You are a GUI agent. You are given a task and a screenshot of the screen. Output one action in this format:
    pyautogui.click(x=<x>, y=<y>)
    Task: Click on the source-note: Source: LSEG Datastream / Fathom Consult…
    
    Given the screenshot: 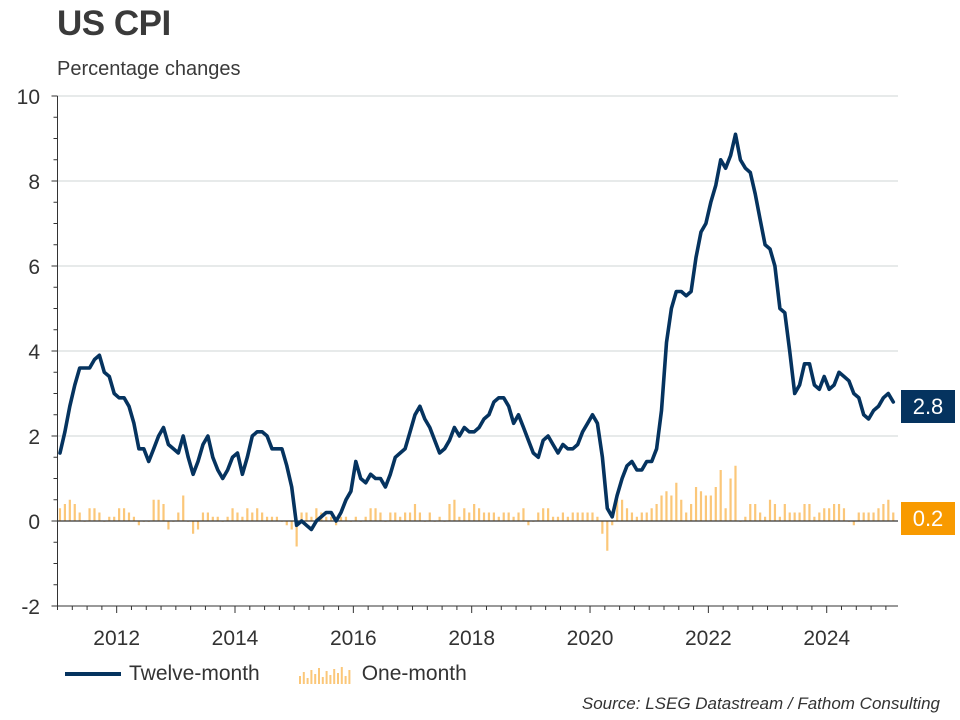 What is the action you would take?
    pyautogui.click(x=760, y=703)
    